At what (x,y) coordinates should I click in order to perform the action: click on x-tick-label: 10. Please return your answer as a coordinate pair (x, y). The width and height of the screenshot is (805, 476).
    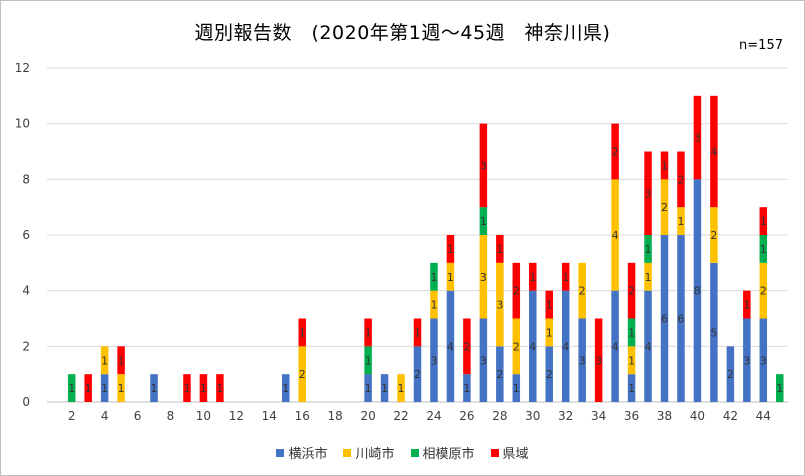
    Looking at the image, I should click on (203, 416).